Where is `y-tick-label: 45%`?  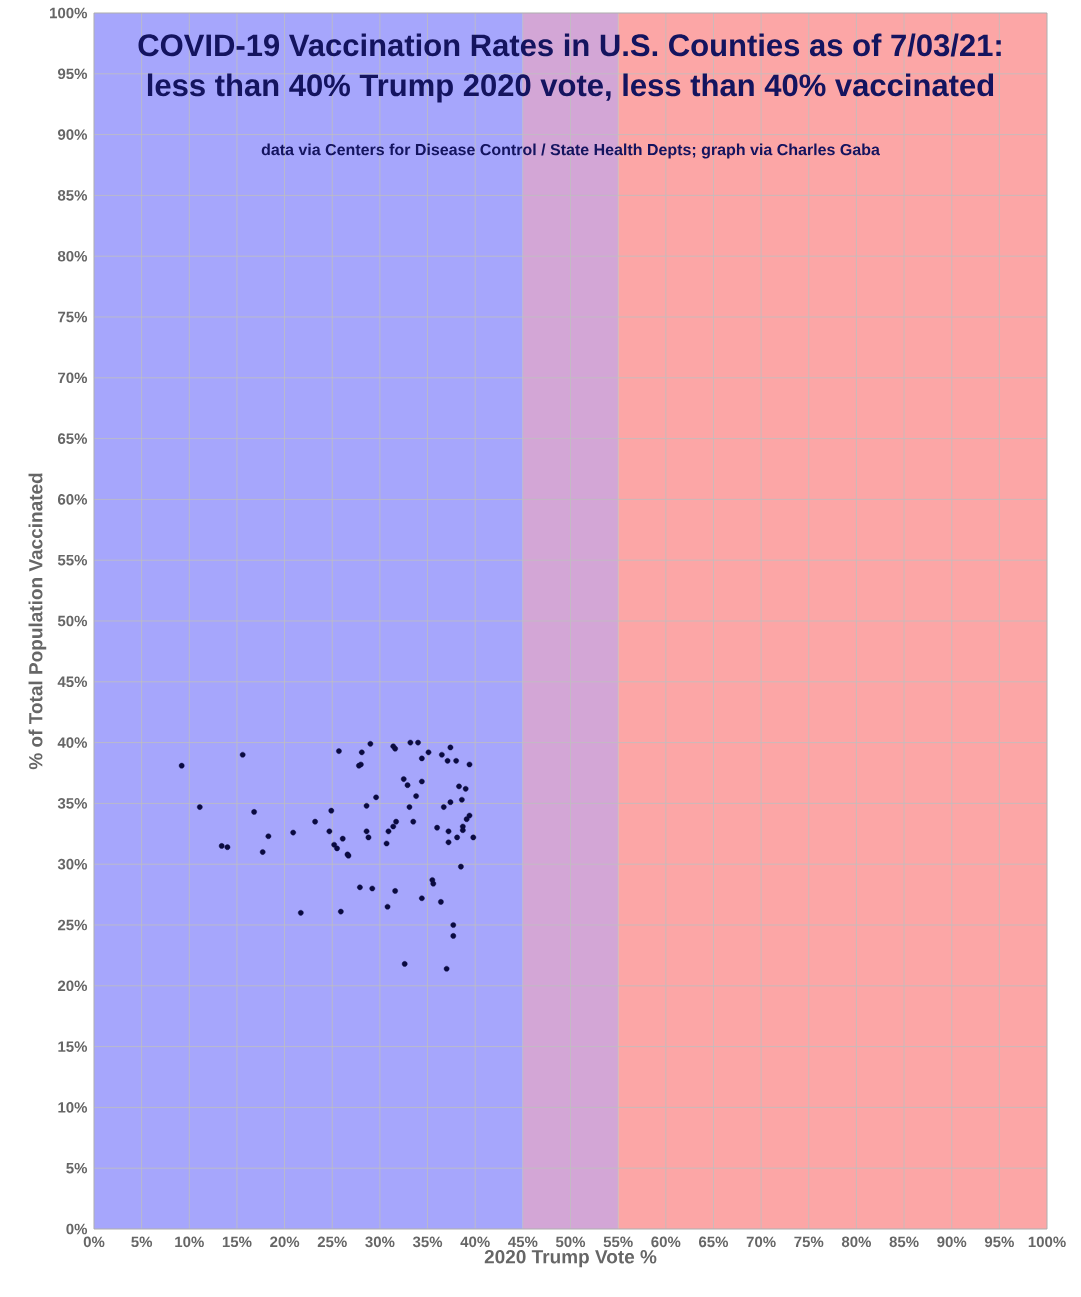
y-tick-label: 45% is located at coordinates (72, 682).